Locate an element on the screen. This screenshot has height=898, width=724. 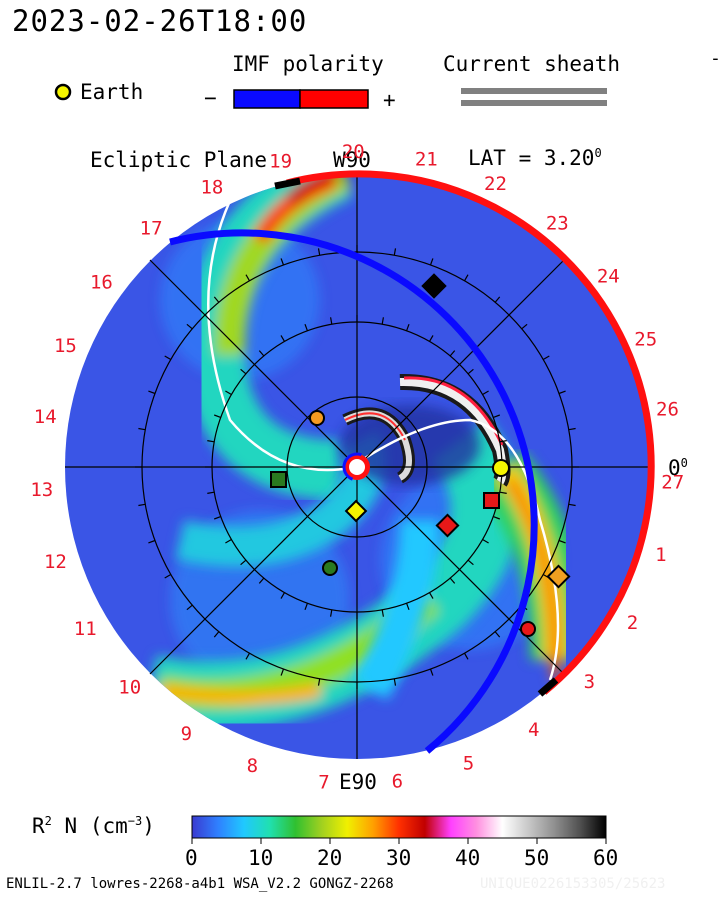
colorbar-tick-50: 50 is located at coordinates (537, 858).